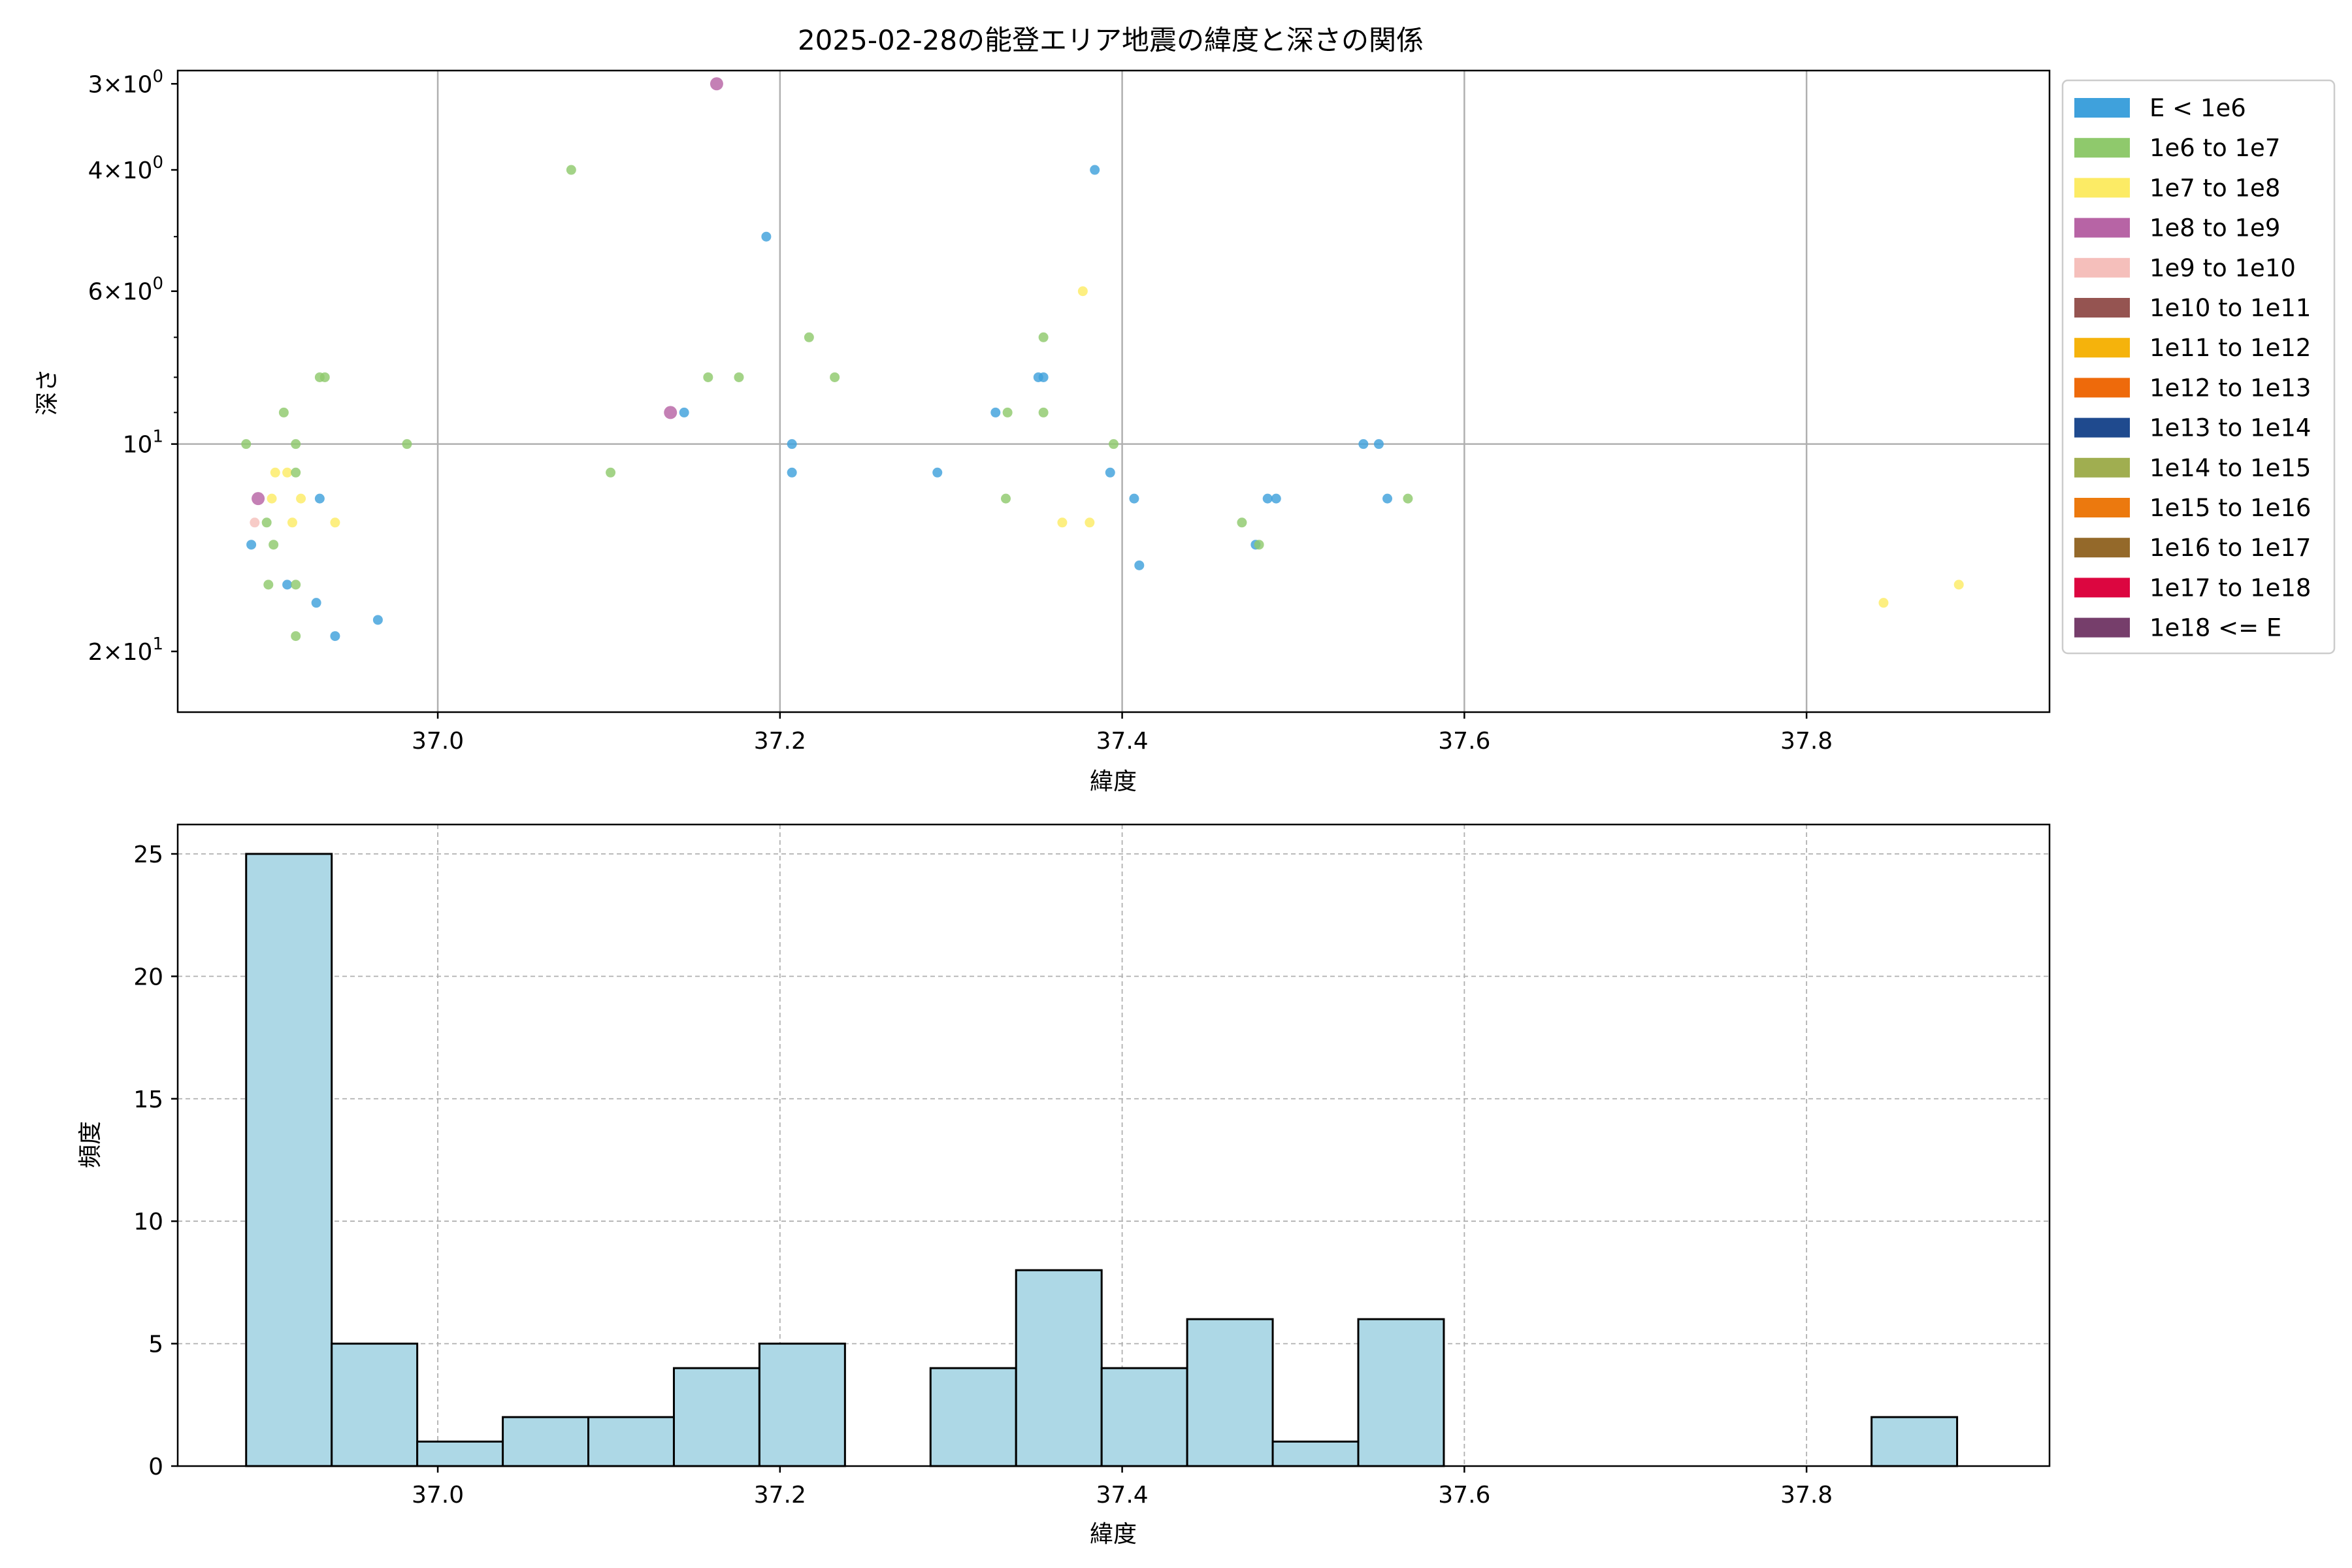 This screenshot has width=2352, height=1568. Describe the element at coordinates (1806, 1495) in the screenshot. I see `histogram-x-tick-label: 37.8` at that location.